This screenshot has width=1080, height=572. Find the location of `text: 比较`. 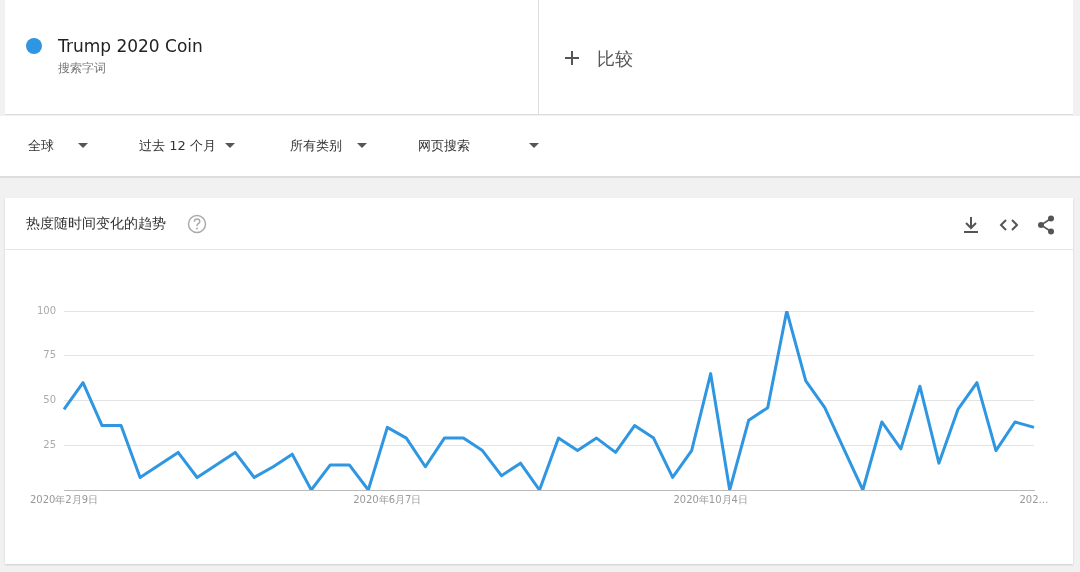

text: 比较 is located at coordinates (615, 59).